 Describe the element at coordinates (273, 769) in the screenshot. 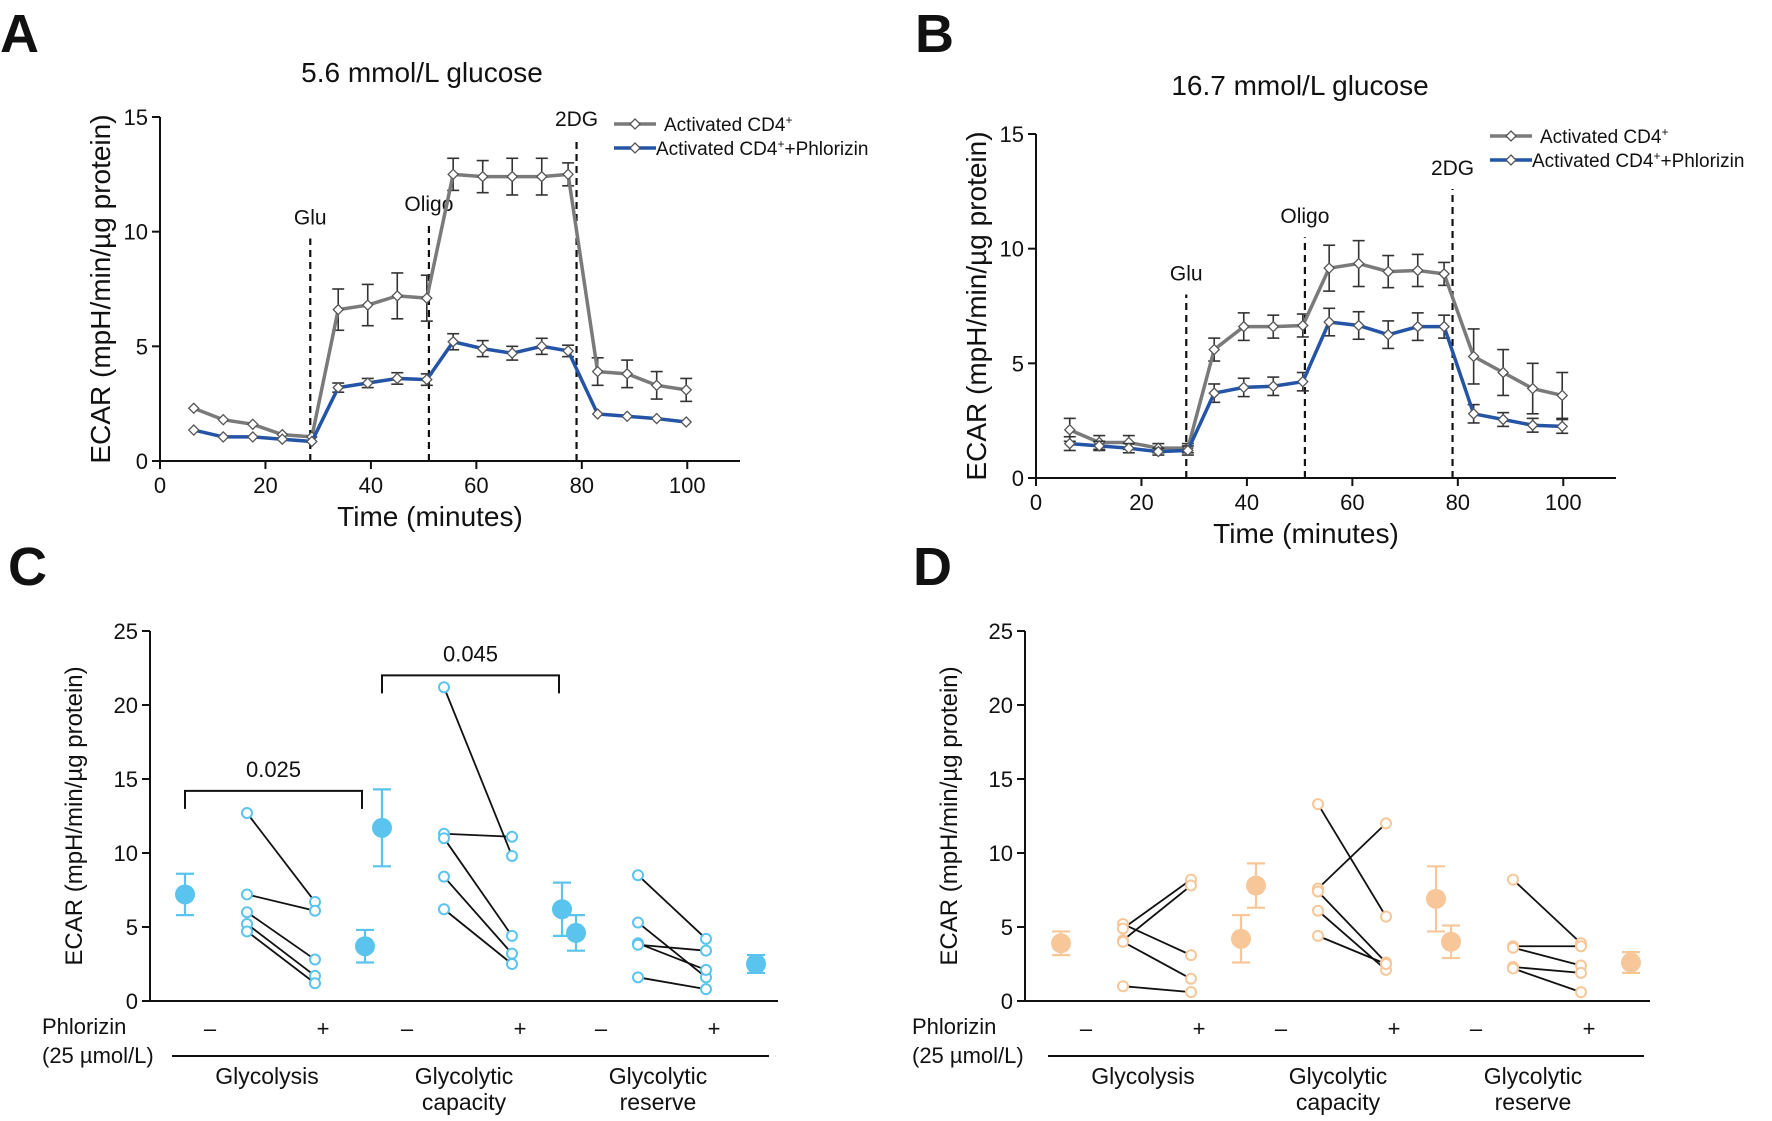

I see `p-value-label: 0.025` at that location.